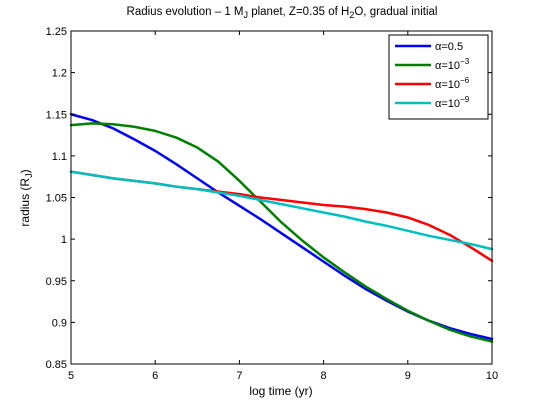 This screenshot has width=545, height=410. I want to click on y-axis-label: radius (RJ), so click(26, 197).